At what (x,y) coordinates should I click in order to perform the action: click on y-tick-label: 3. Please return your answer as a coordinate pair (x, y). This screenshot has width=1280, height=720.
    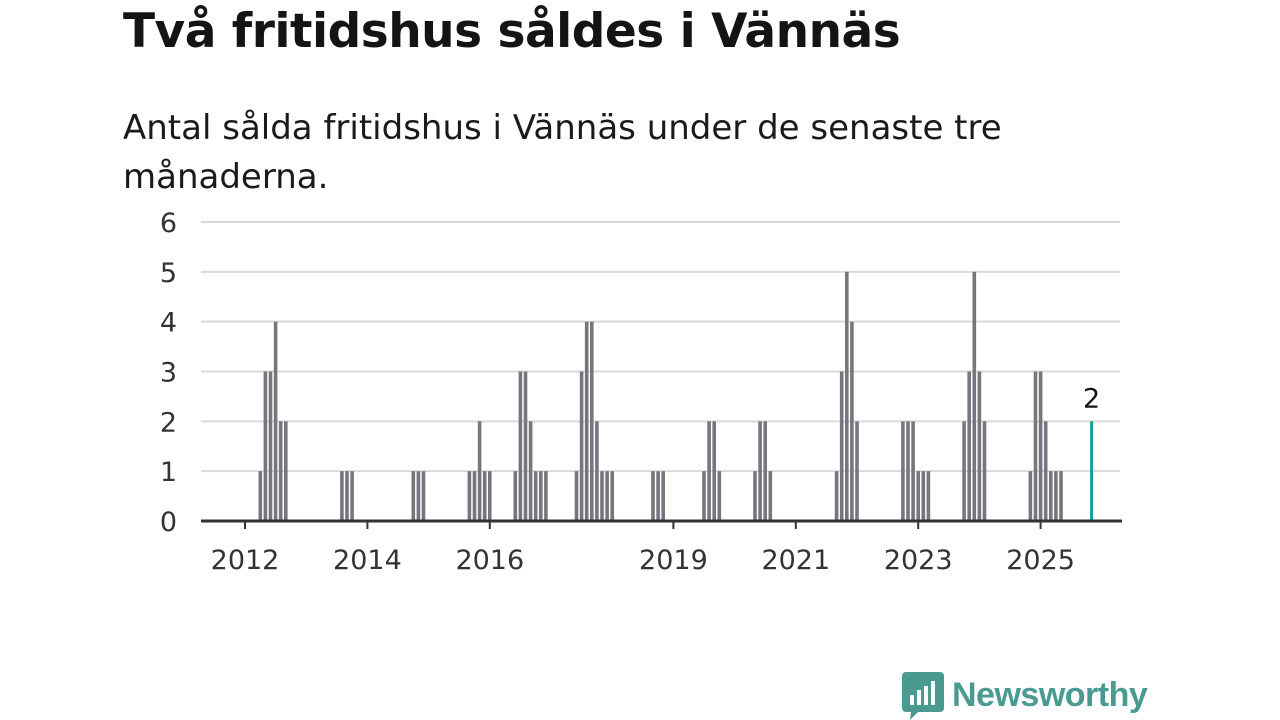
    Looking at the image, I should click on (168, 373).